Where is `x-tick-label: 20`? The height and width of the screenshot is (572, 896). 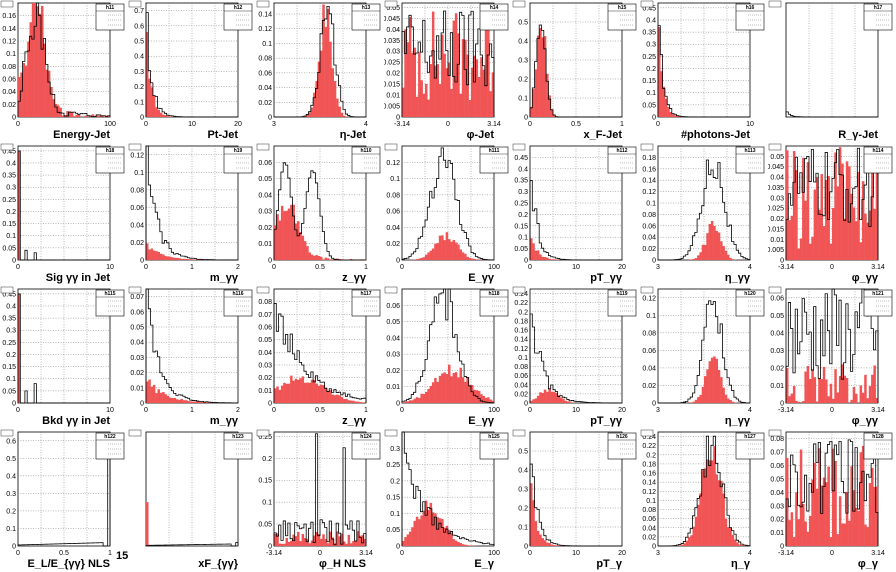 x-tick-label: 20 is located at coordinates (622, 410).